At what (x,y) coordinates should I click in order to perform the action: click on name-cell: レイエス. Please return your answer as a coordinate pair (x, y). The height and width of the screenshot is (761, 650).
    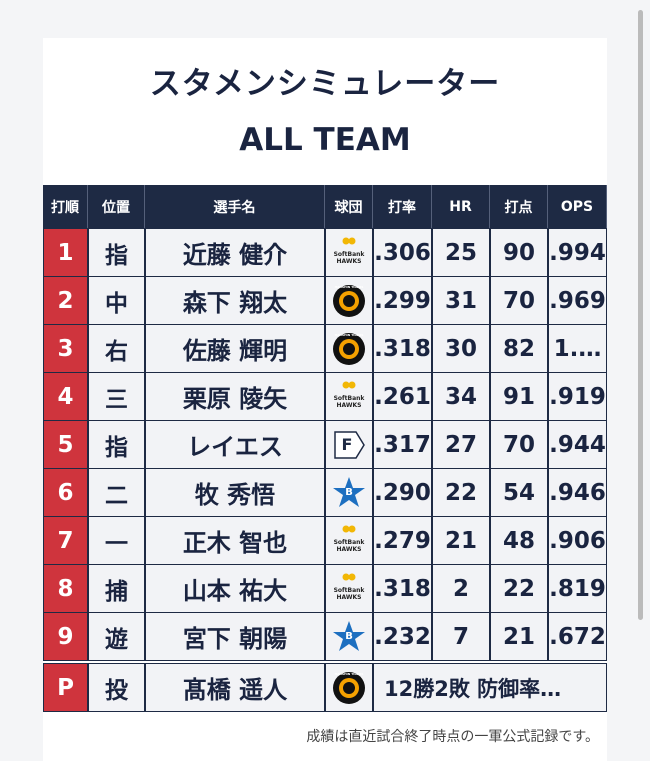
    Looking at the image, I should click on (235, 444).